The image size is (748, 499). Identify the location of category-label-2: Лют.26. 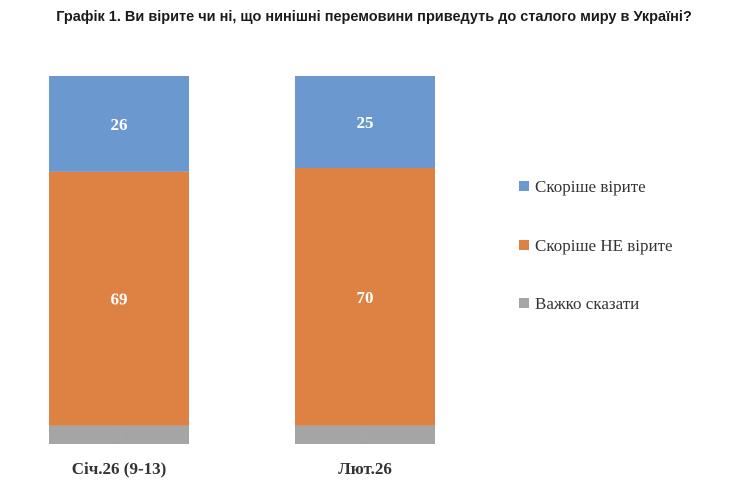
(365, 468).